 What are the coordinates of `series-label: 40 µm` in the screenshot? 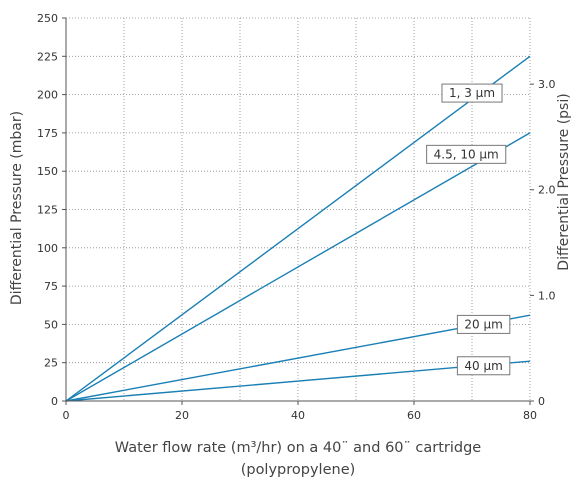 It's located at (483, 366).